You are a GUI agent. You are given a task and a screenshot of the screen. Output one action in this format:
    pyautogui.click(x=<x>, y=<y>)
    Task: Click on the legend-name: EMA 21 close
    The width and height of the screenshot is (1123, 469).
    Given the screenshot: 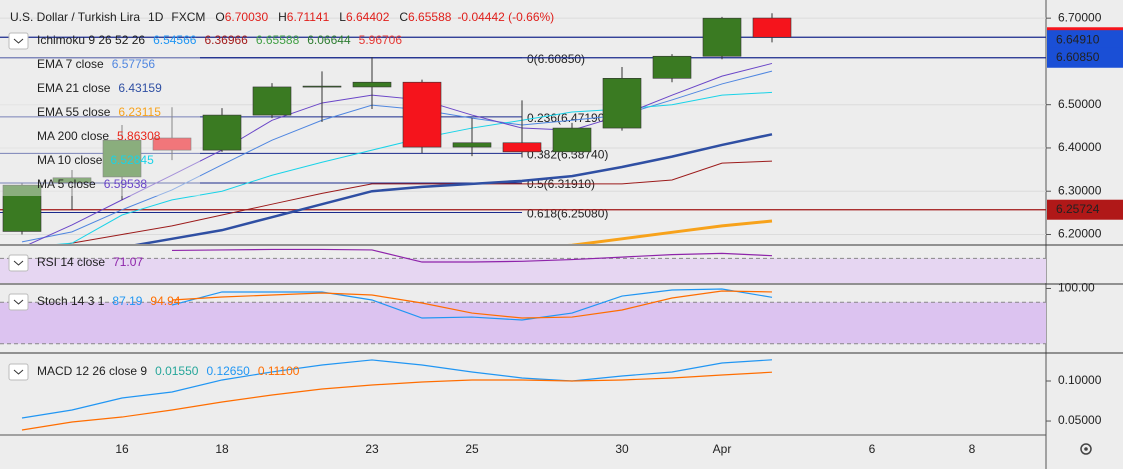 What is the action you would take?
    pyautogui.click(x=74, y=88)
    